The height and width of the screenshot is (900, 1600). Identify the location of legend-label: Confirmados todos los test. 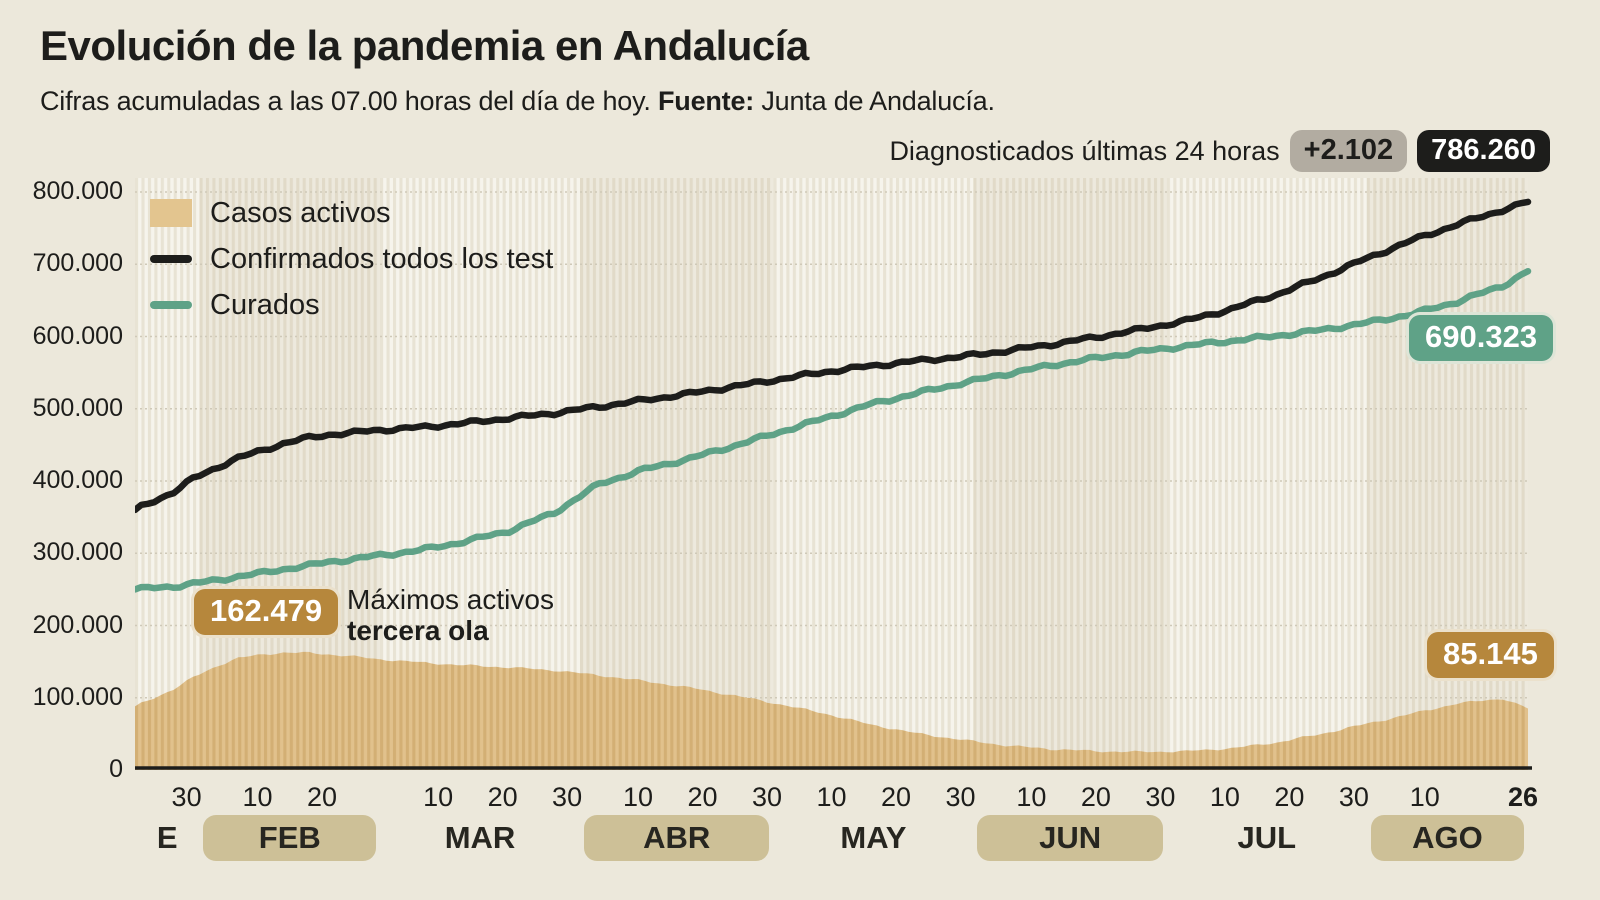
(382, 258).